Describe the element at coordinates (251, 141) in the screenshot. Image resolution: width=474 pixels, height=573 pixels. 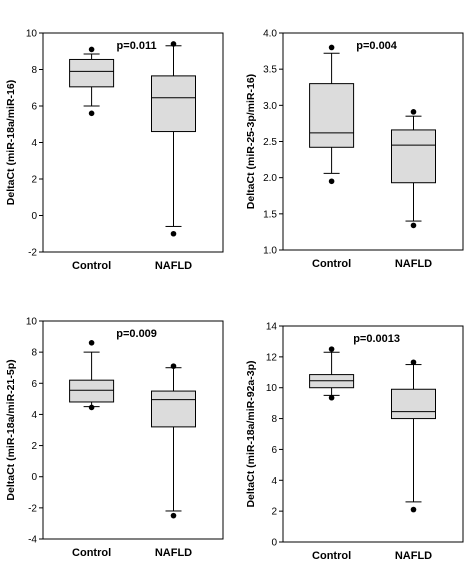
I see `y-axis-label: DeltaCt (miR-25-3p/miR-16)` at that location.